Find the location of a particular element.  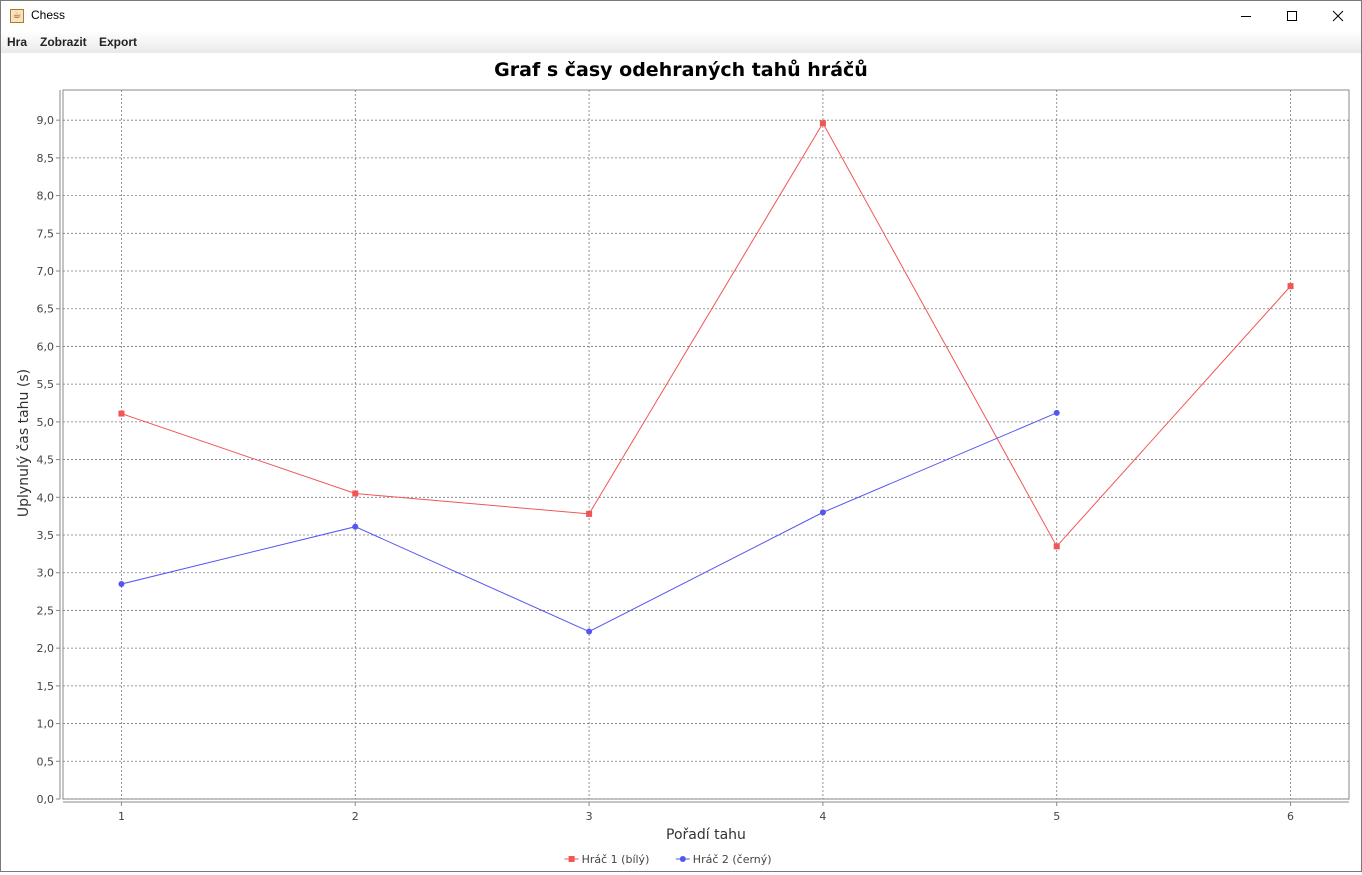

x-tick-label: 1 is located at coordinates (121, 816).